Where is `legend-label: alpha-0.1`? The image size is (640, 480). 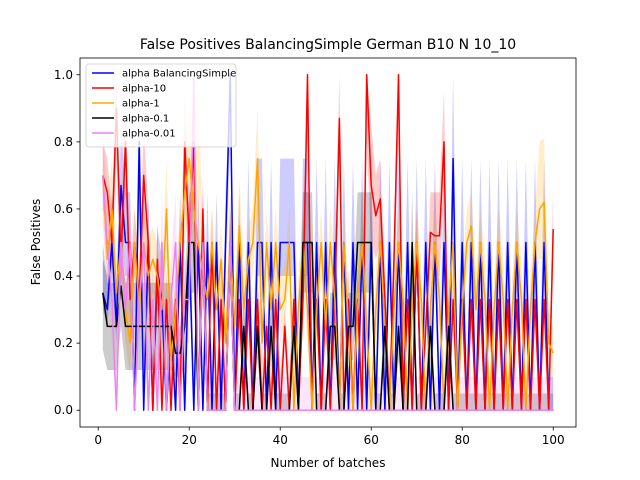 legend-label: alpha-0.1 is located at coordinates (145, 119).